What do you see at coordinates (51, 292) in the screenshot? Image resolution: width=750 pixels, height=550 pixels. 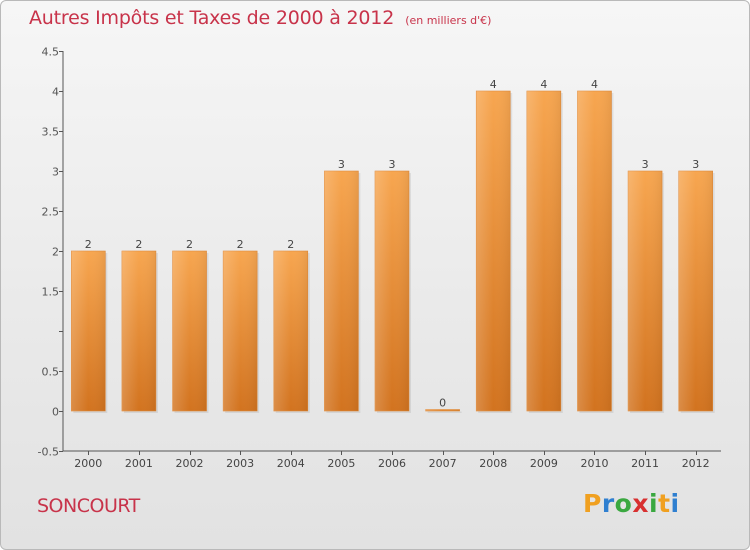 I see `y-tick-label: 1.5` at bounding box center [51, 292].